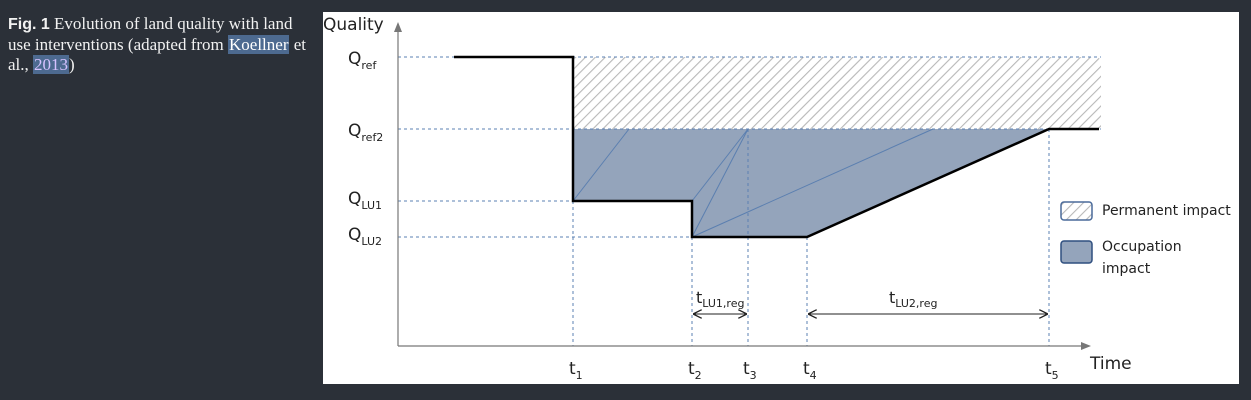 This screenshot has width=1251, height=400. I want to click on occupation-impact-area, so click(811, 183).